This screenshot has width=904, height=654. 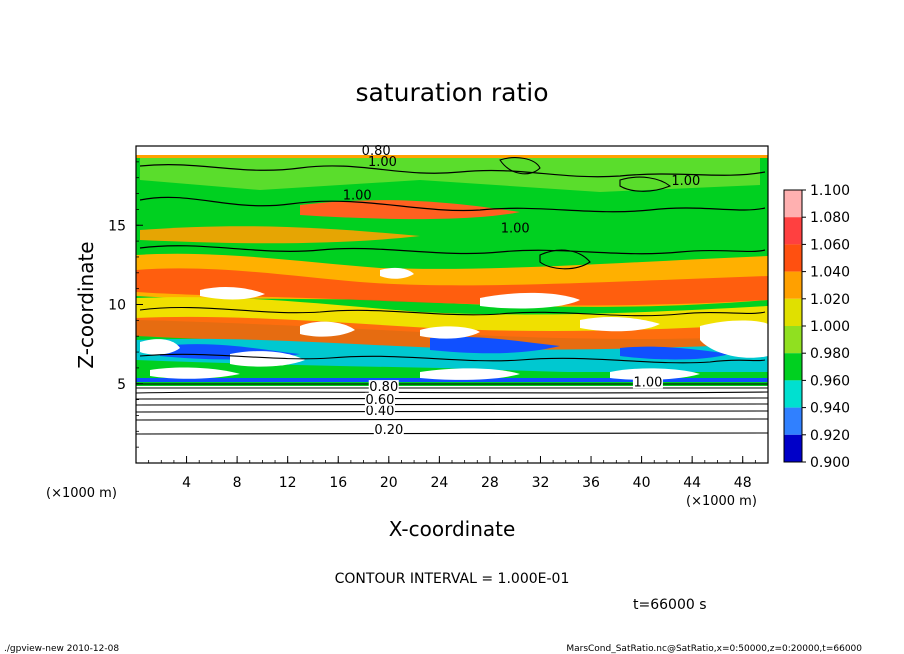 I want to click on contour-label: 0.40, so click(x=379, y=411).